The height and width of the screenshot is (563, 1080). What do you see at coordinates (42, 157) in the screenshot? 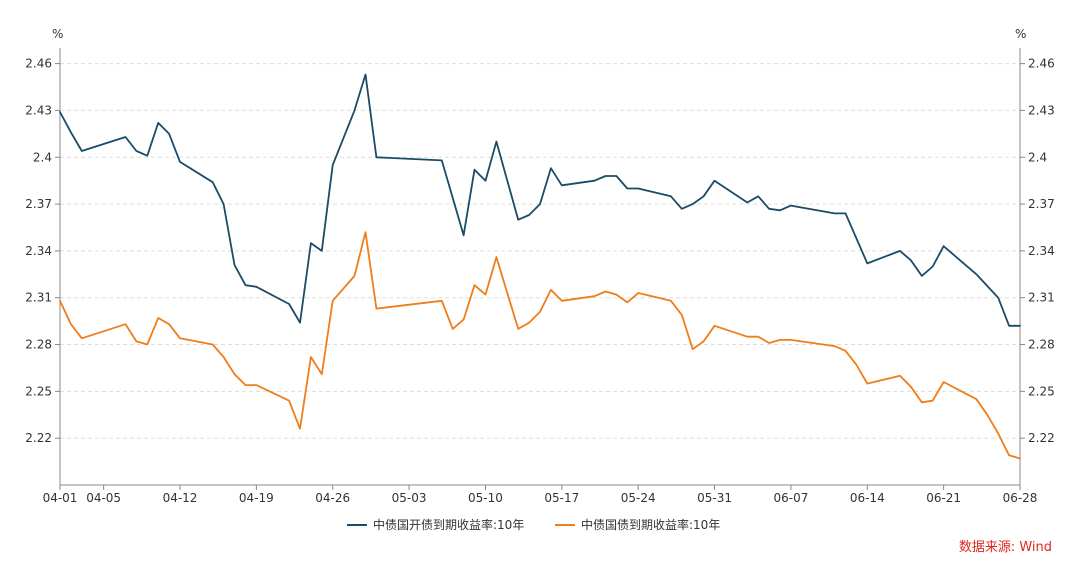
I see `left-y-tick-label: 2.4` at bounding box center [42, 157].